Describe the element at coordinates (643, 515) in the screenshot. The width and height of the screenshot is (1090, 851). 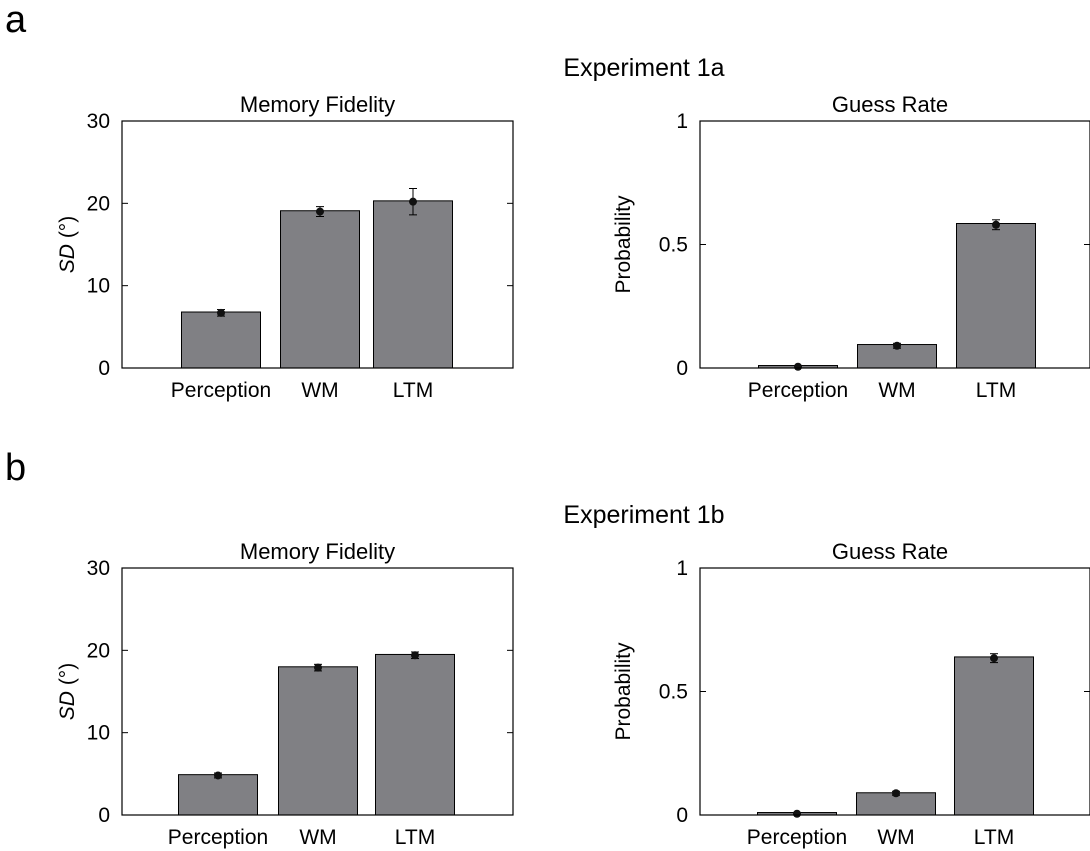
I see `experiment-title-1b: Experiment 1b` at that location.